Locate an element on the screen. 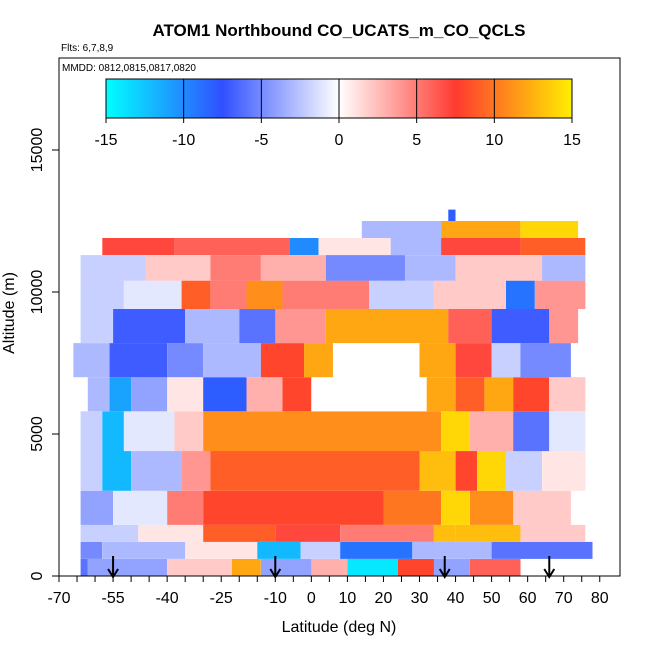  x-tick-label: -40 is located at coordinates (167, 598).